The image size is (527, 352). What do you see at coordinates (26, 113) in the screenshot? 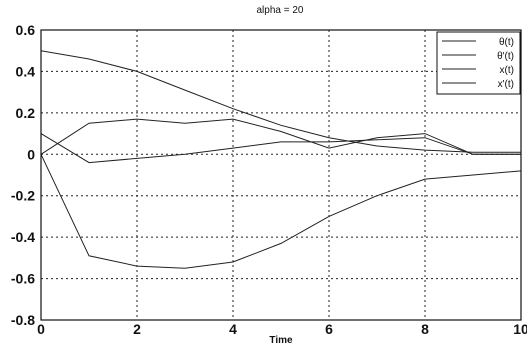
I see `y-tick-label-2: 0.2` at bounding box center [26, 113].